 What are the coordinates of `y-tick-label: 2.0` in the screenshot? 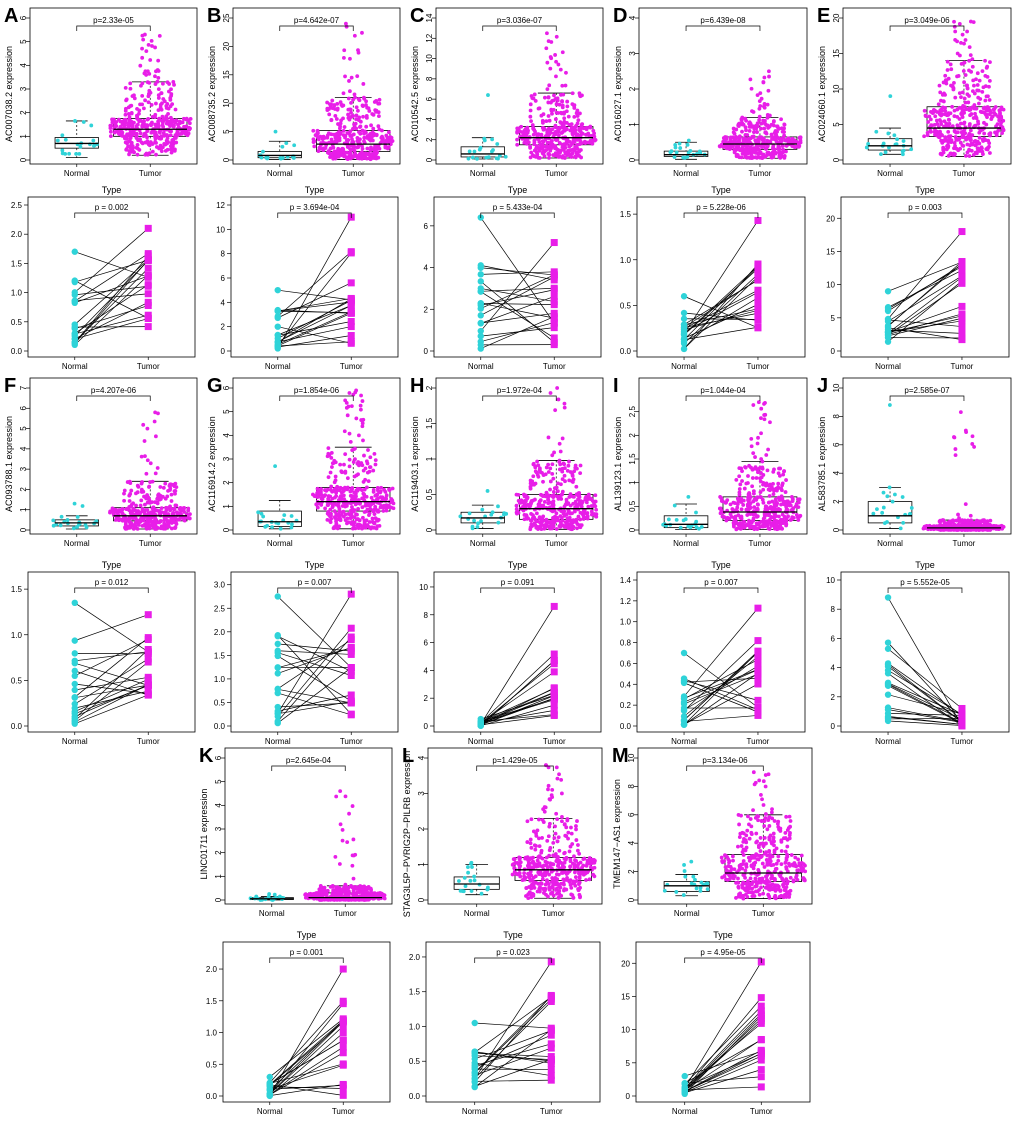 It's located at (17, 234).